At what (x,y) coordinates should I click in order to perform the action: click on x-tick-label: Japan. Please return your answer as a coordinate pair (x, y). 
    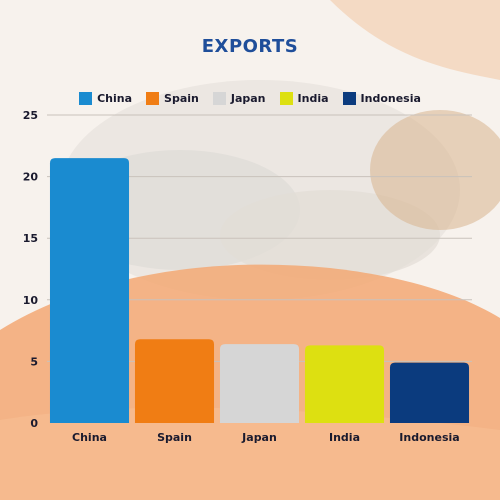
    Looking at the image, I should click on (259, 437).